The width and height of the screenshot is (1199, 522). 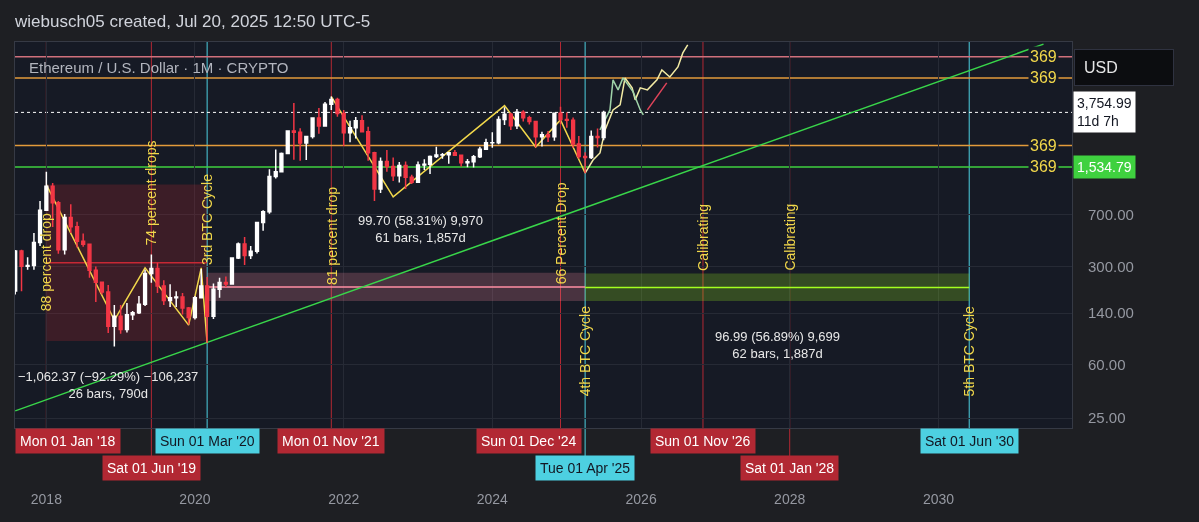 What do you see at coordinates (331, 236) in the screenshot?
I see `annotation: 81 percent drop` at bounding box center [331, 236].